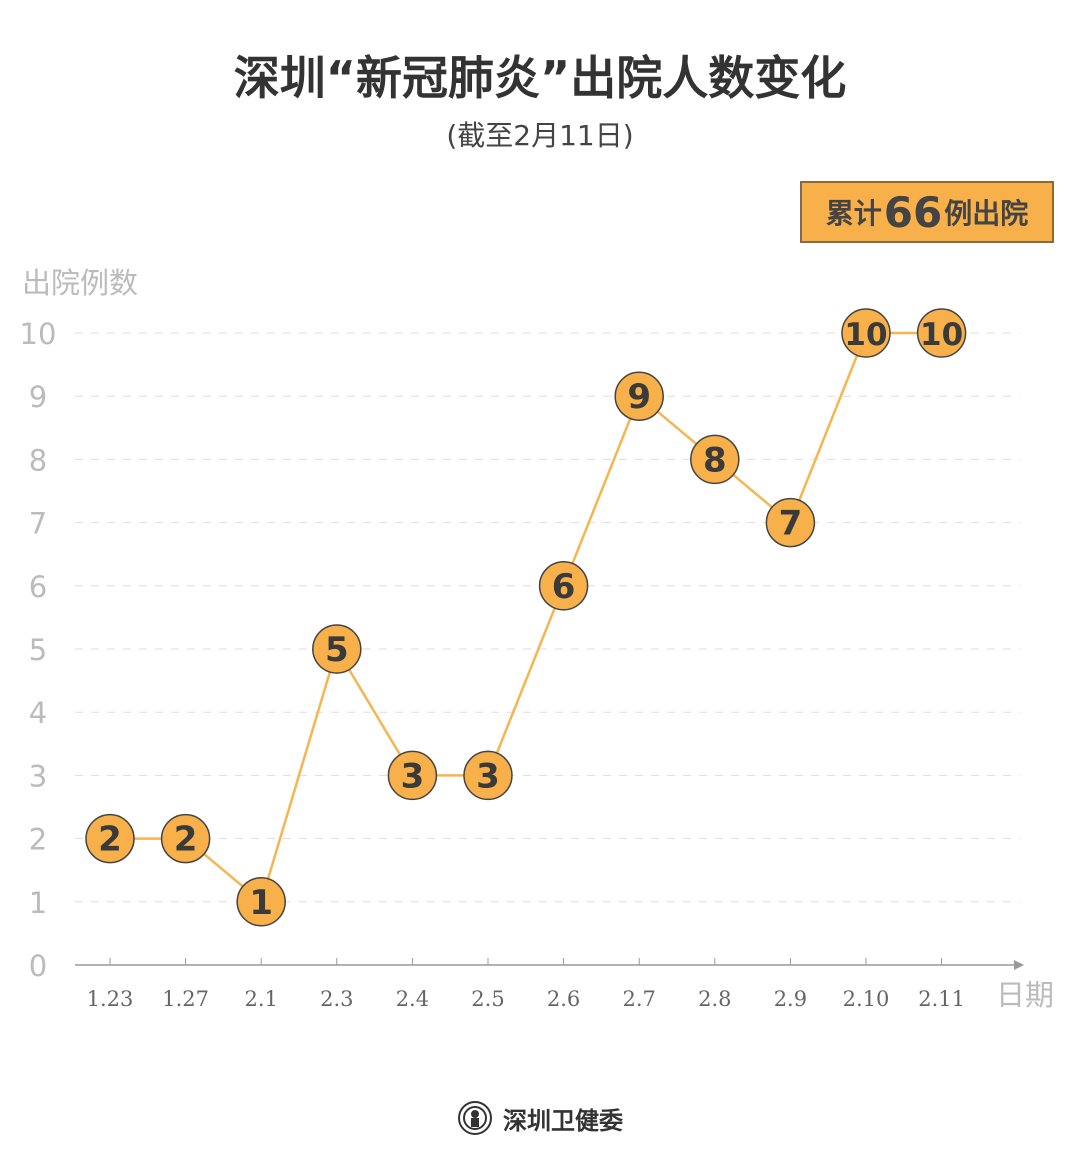 Image resolution: width=1080 pixels, height=1152 pixels. I want to click on source-name: 深圳卫健委, so click(563, 1120).